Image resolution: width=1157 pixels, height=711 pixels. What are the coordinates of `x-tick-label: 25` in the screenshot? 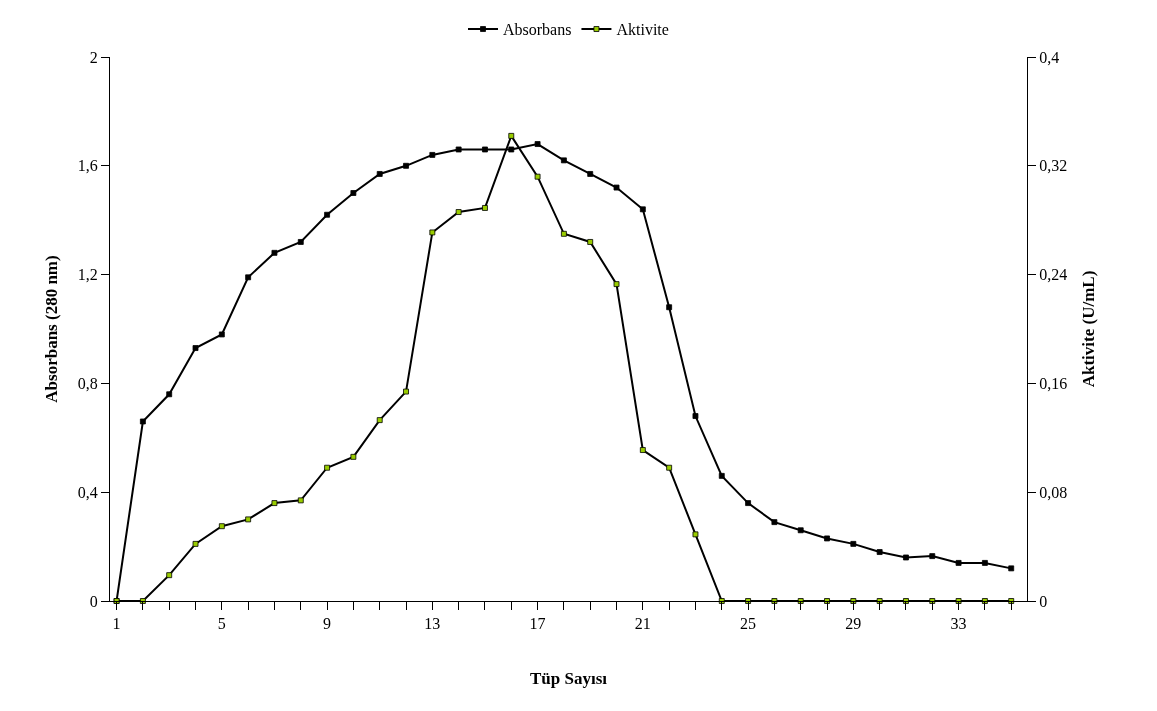 It's located at (748, 624).